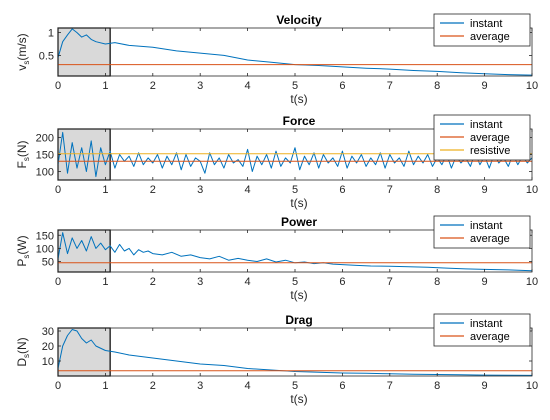  What do you see at coordinates (22, 362) in the screenshot?
I see `y-axis-label-symbol: D` at bounding box center [22, 362].